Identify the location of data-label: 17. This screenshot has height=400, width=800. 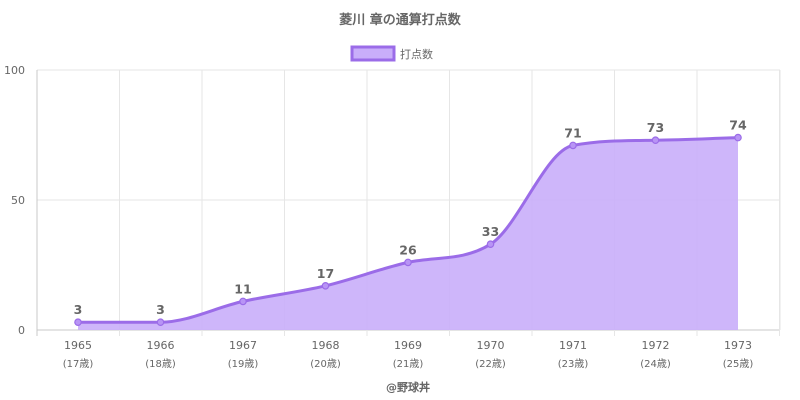
(325, 273).